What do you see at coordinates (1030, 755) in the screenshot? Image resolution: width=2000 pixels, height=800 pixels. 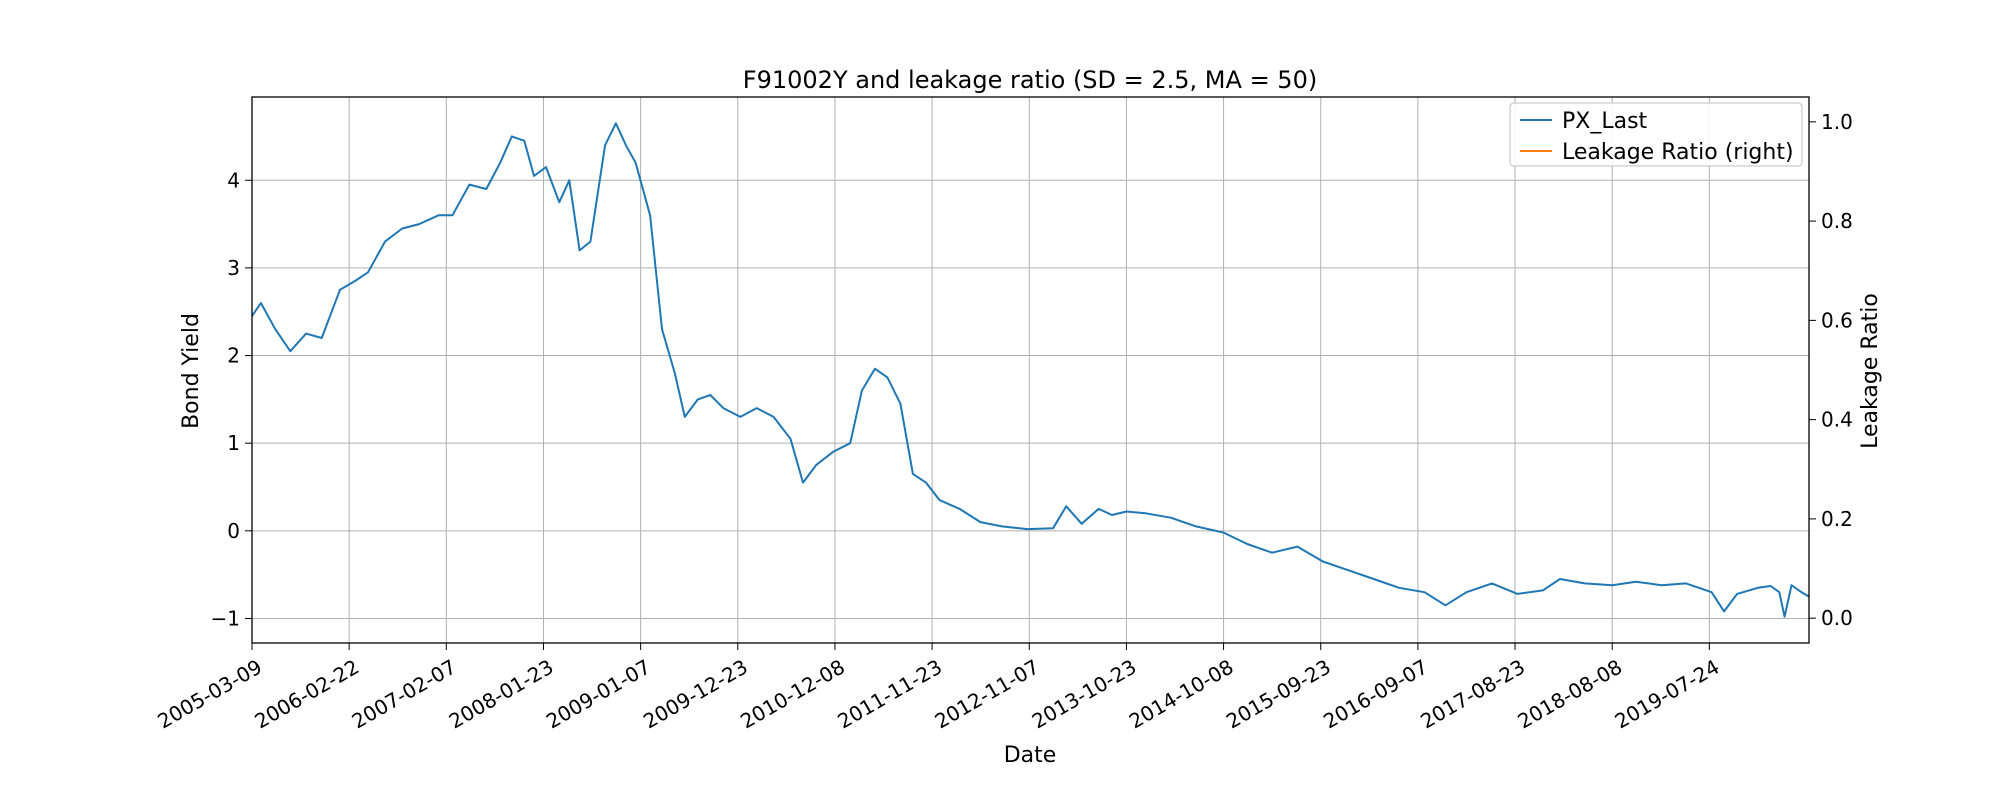 I see `x-axis-title: Date` at bounding box center [1030, 755].